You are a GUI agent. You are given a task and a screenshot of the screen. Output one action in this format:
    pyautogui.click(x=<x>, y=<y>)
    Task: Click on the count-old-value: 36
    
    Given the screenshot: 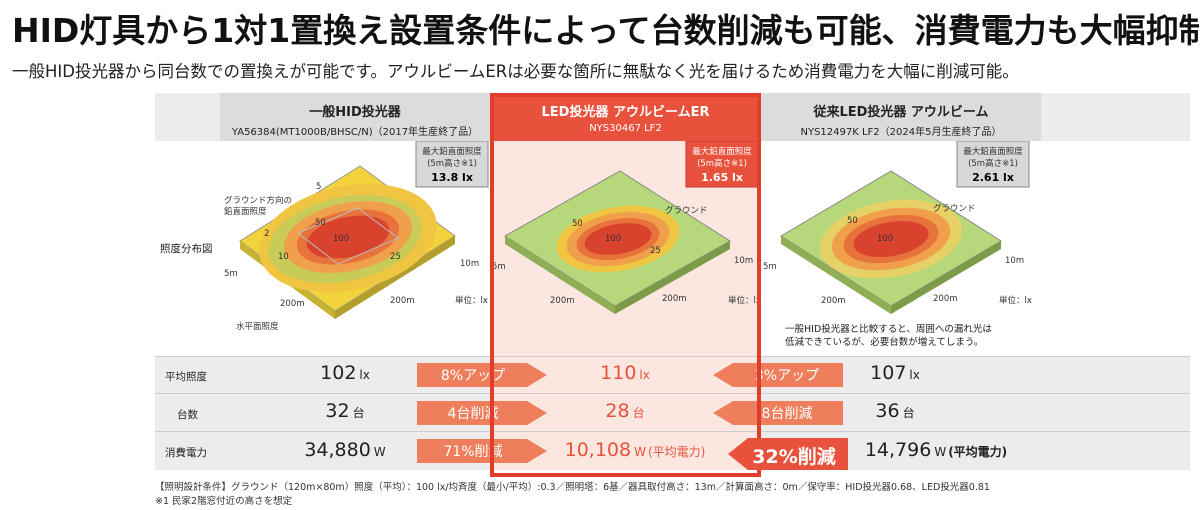 What is the action you would take?
    pyautogui.click(x=887, y=411)
    